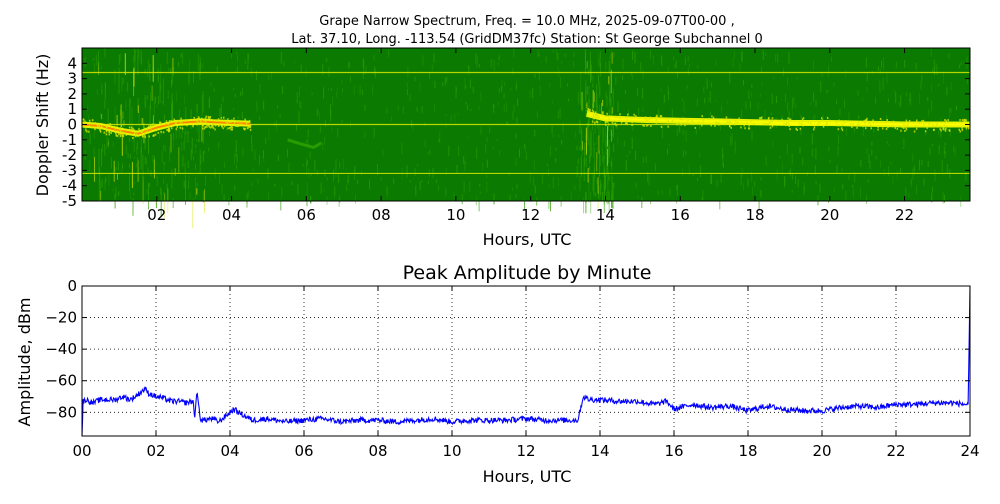  I want to click on y-tick-label: −80, so click(61, 412).